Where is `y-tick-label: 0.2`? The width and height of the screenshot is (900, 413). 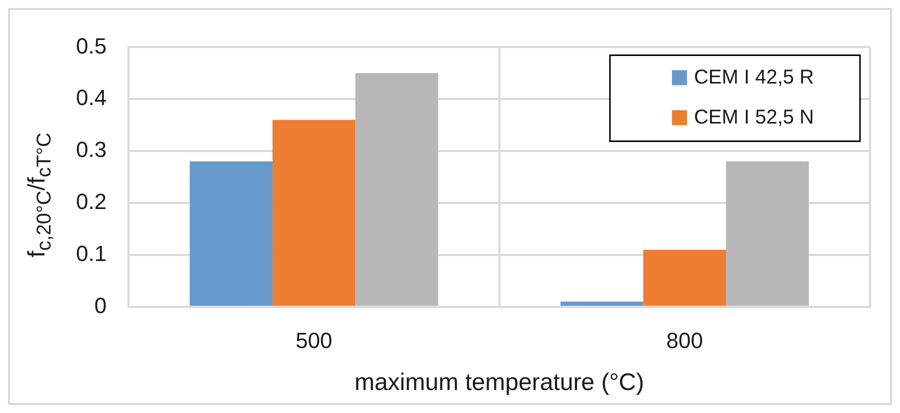 y-tick-label: 0.2 is located at coordinates (91, 201).